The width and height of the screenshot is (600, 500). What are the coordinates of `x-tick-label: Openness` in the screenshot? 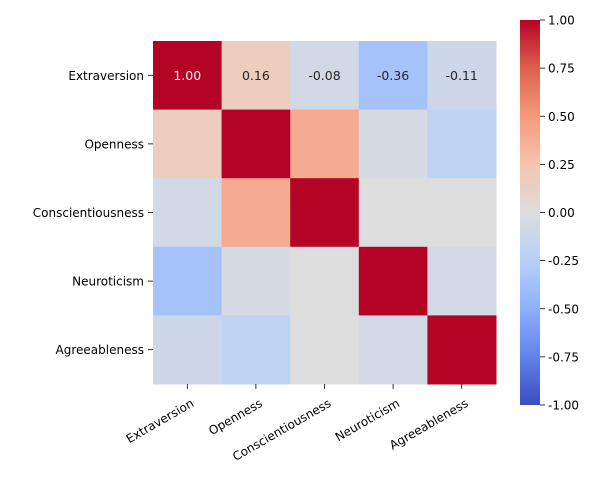 It's located at (235, 417).